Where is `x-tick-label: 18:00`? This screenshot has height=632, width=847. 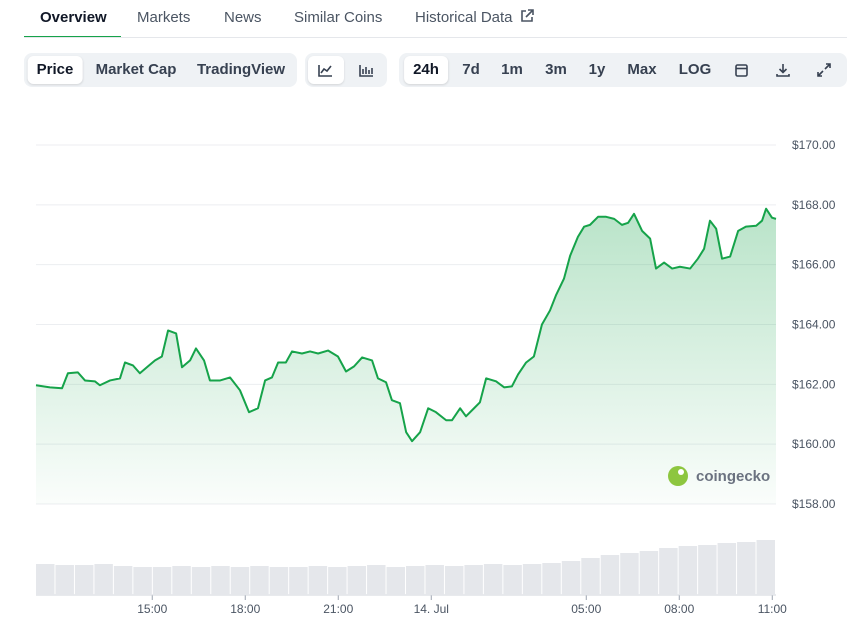 x-tick-label: 18:00 is located at coordinates (245, 609).